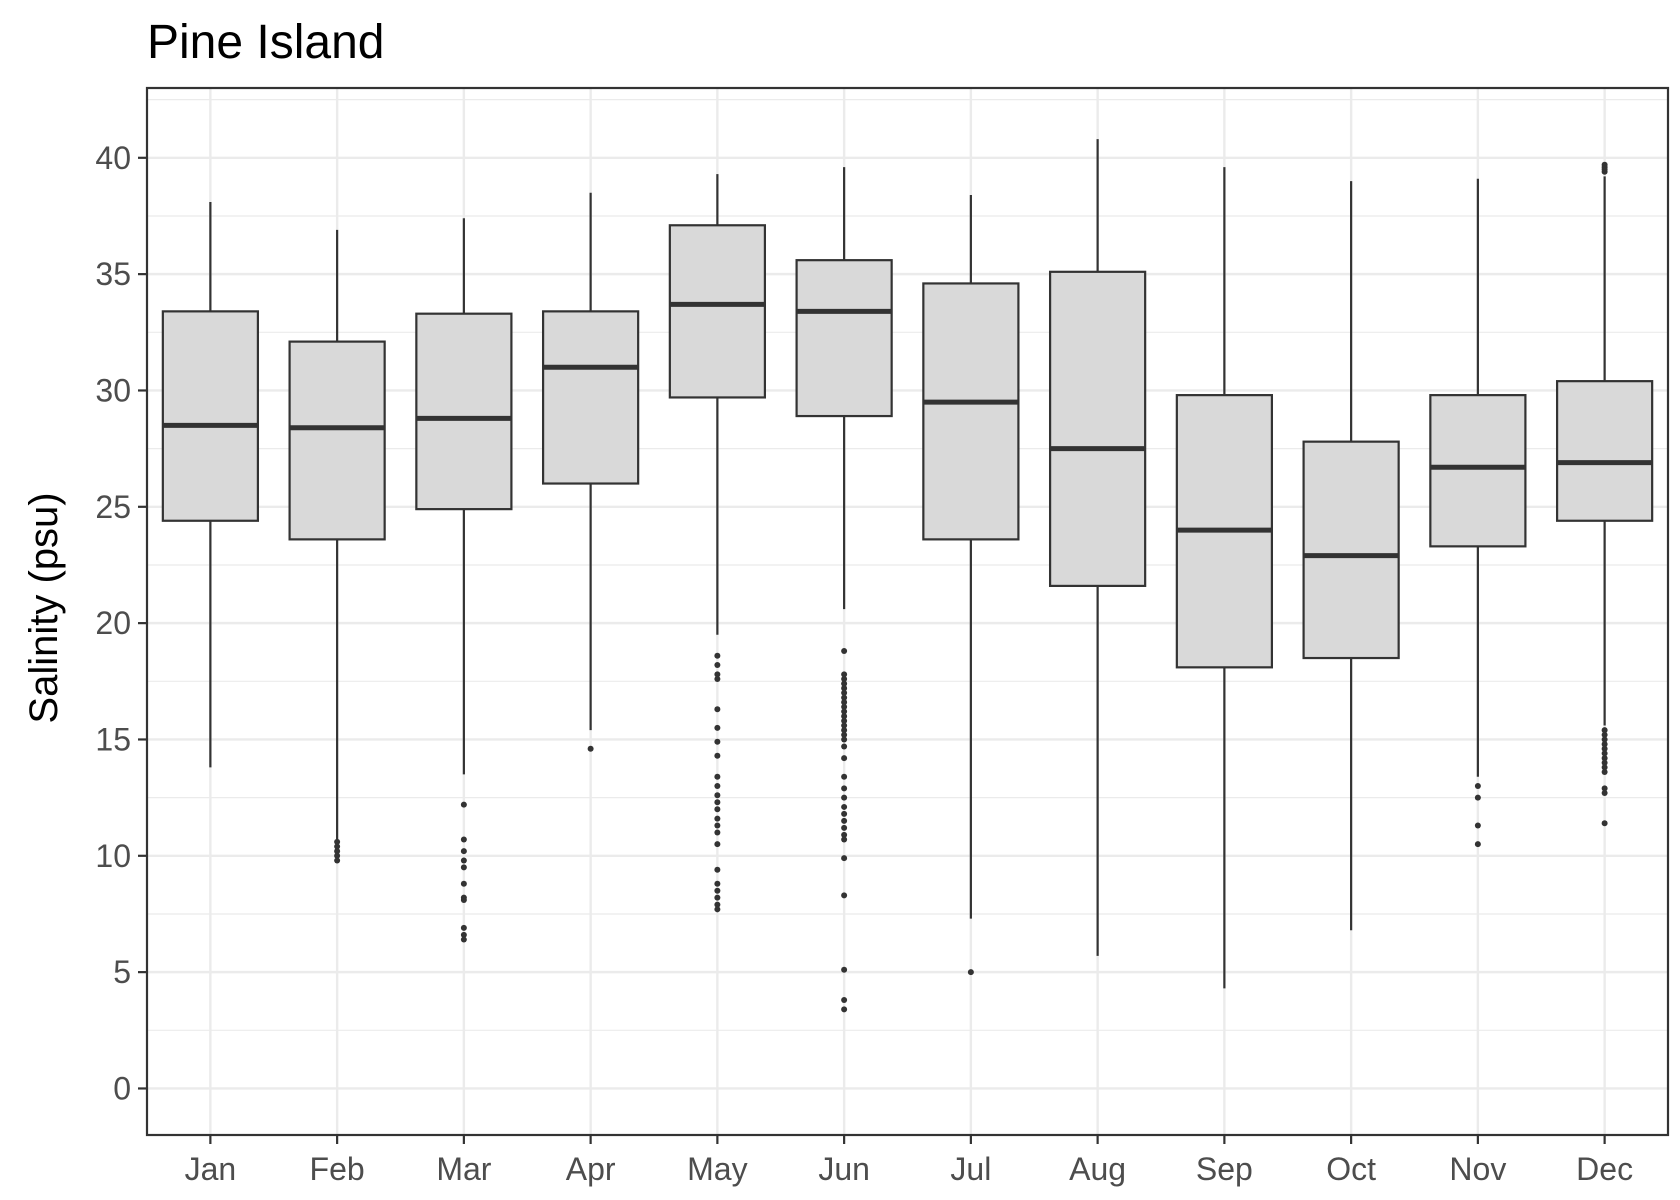 Image resolution: width=1680 pixels, height=1200 pixels. I want to click on y-tick-label: 20, so click(113, 623).